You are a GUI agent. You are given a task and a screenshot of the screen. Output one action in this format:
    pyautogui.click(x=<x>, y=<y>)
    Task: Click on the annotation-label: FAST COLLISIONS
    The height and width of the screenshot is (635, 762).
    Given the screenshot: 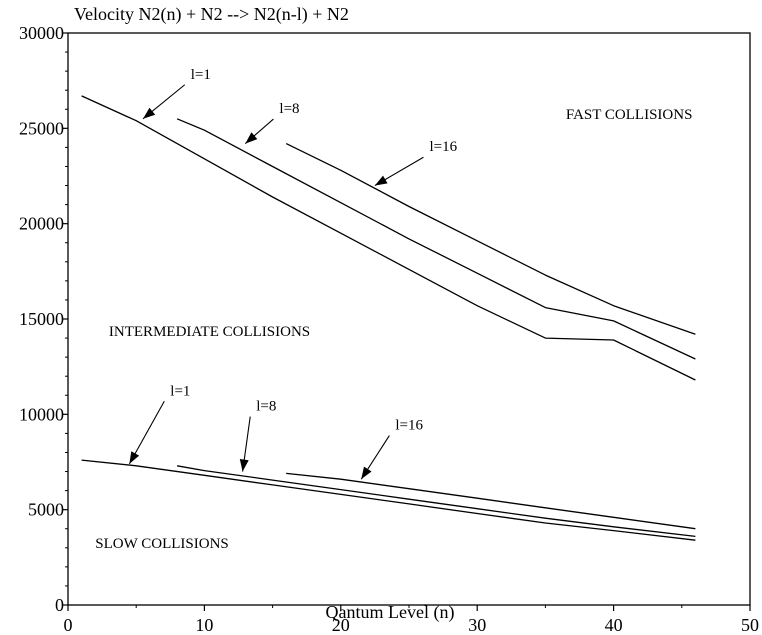 What is the action you would take?
    pyautogui.click(x=629, y=115)
    